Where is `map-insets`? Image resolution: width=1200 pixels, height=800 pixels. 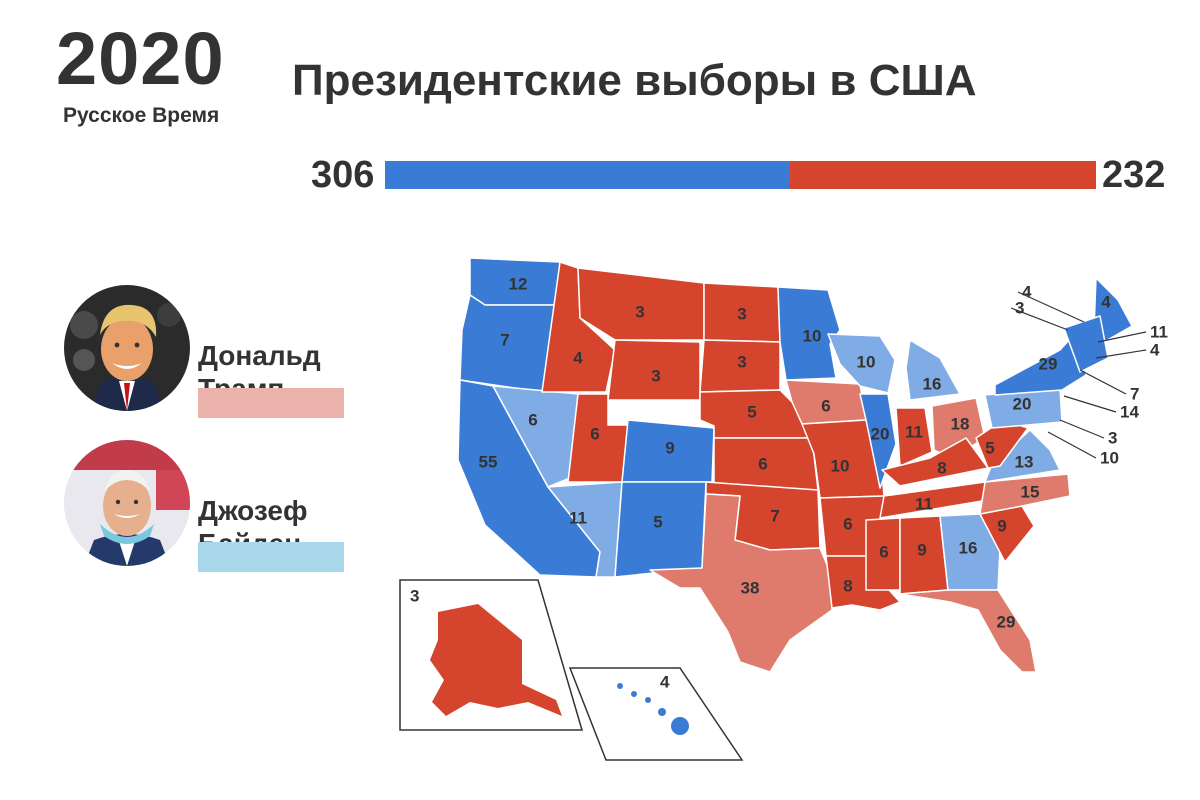 map-insets is located at coordinates (571, 670).